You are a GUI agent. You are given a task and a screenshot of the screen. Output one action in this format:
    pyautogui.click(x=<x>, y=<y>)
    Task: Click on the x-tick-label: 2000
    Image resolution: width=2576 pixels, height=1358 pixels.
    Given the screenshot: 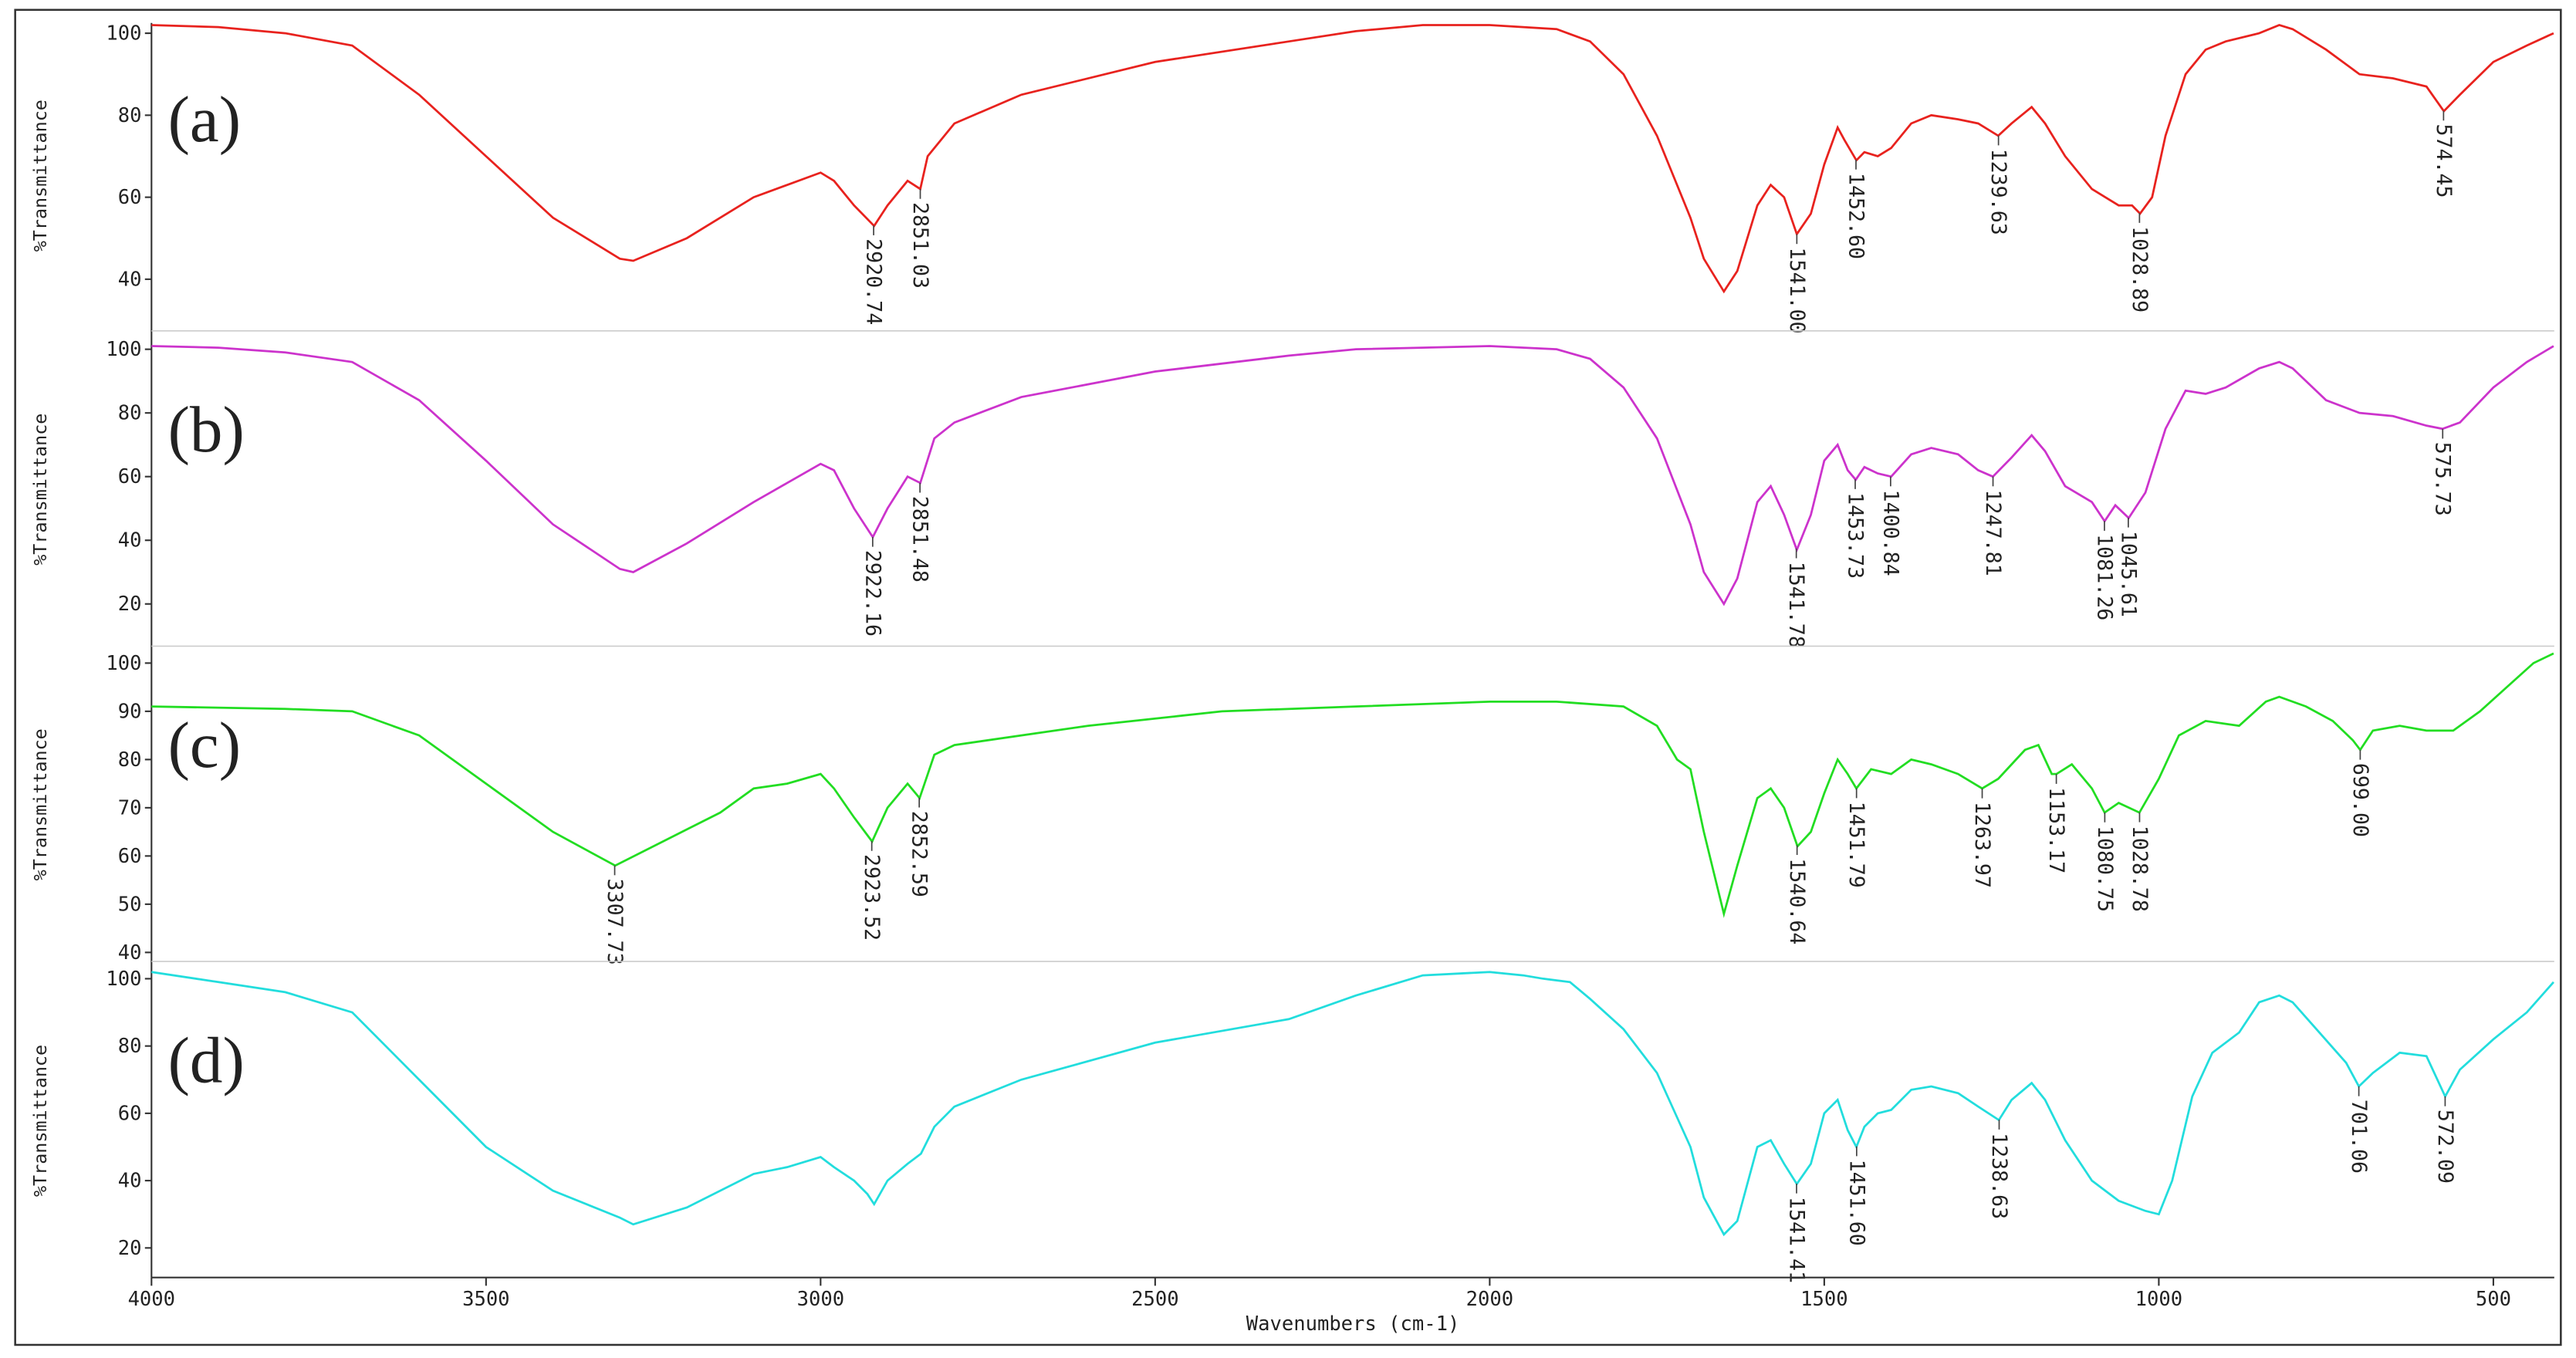 What is the action you would take?
    pyautogui.click(x=1489, y=1300)
    